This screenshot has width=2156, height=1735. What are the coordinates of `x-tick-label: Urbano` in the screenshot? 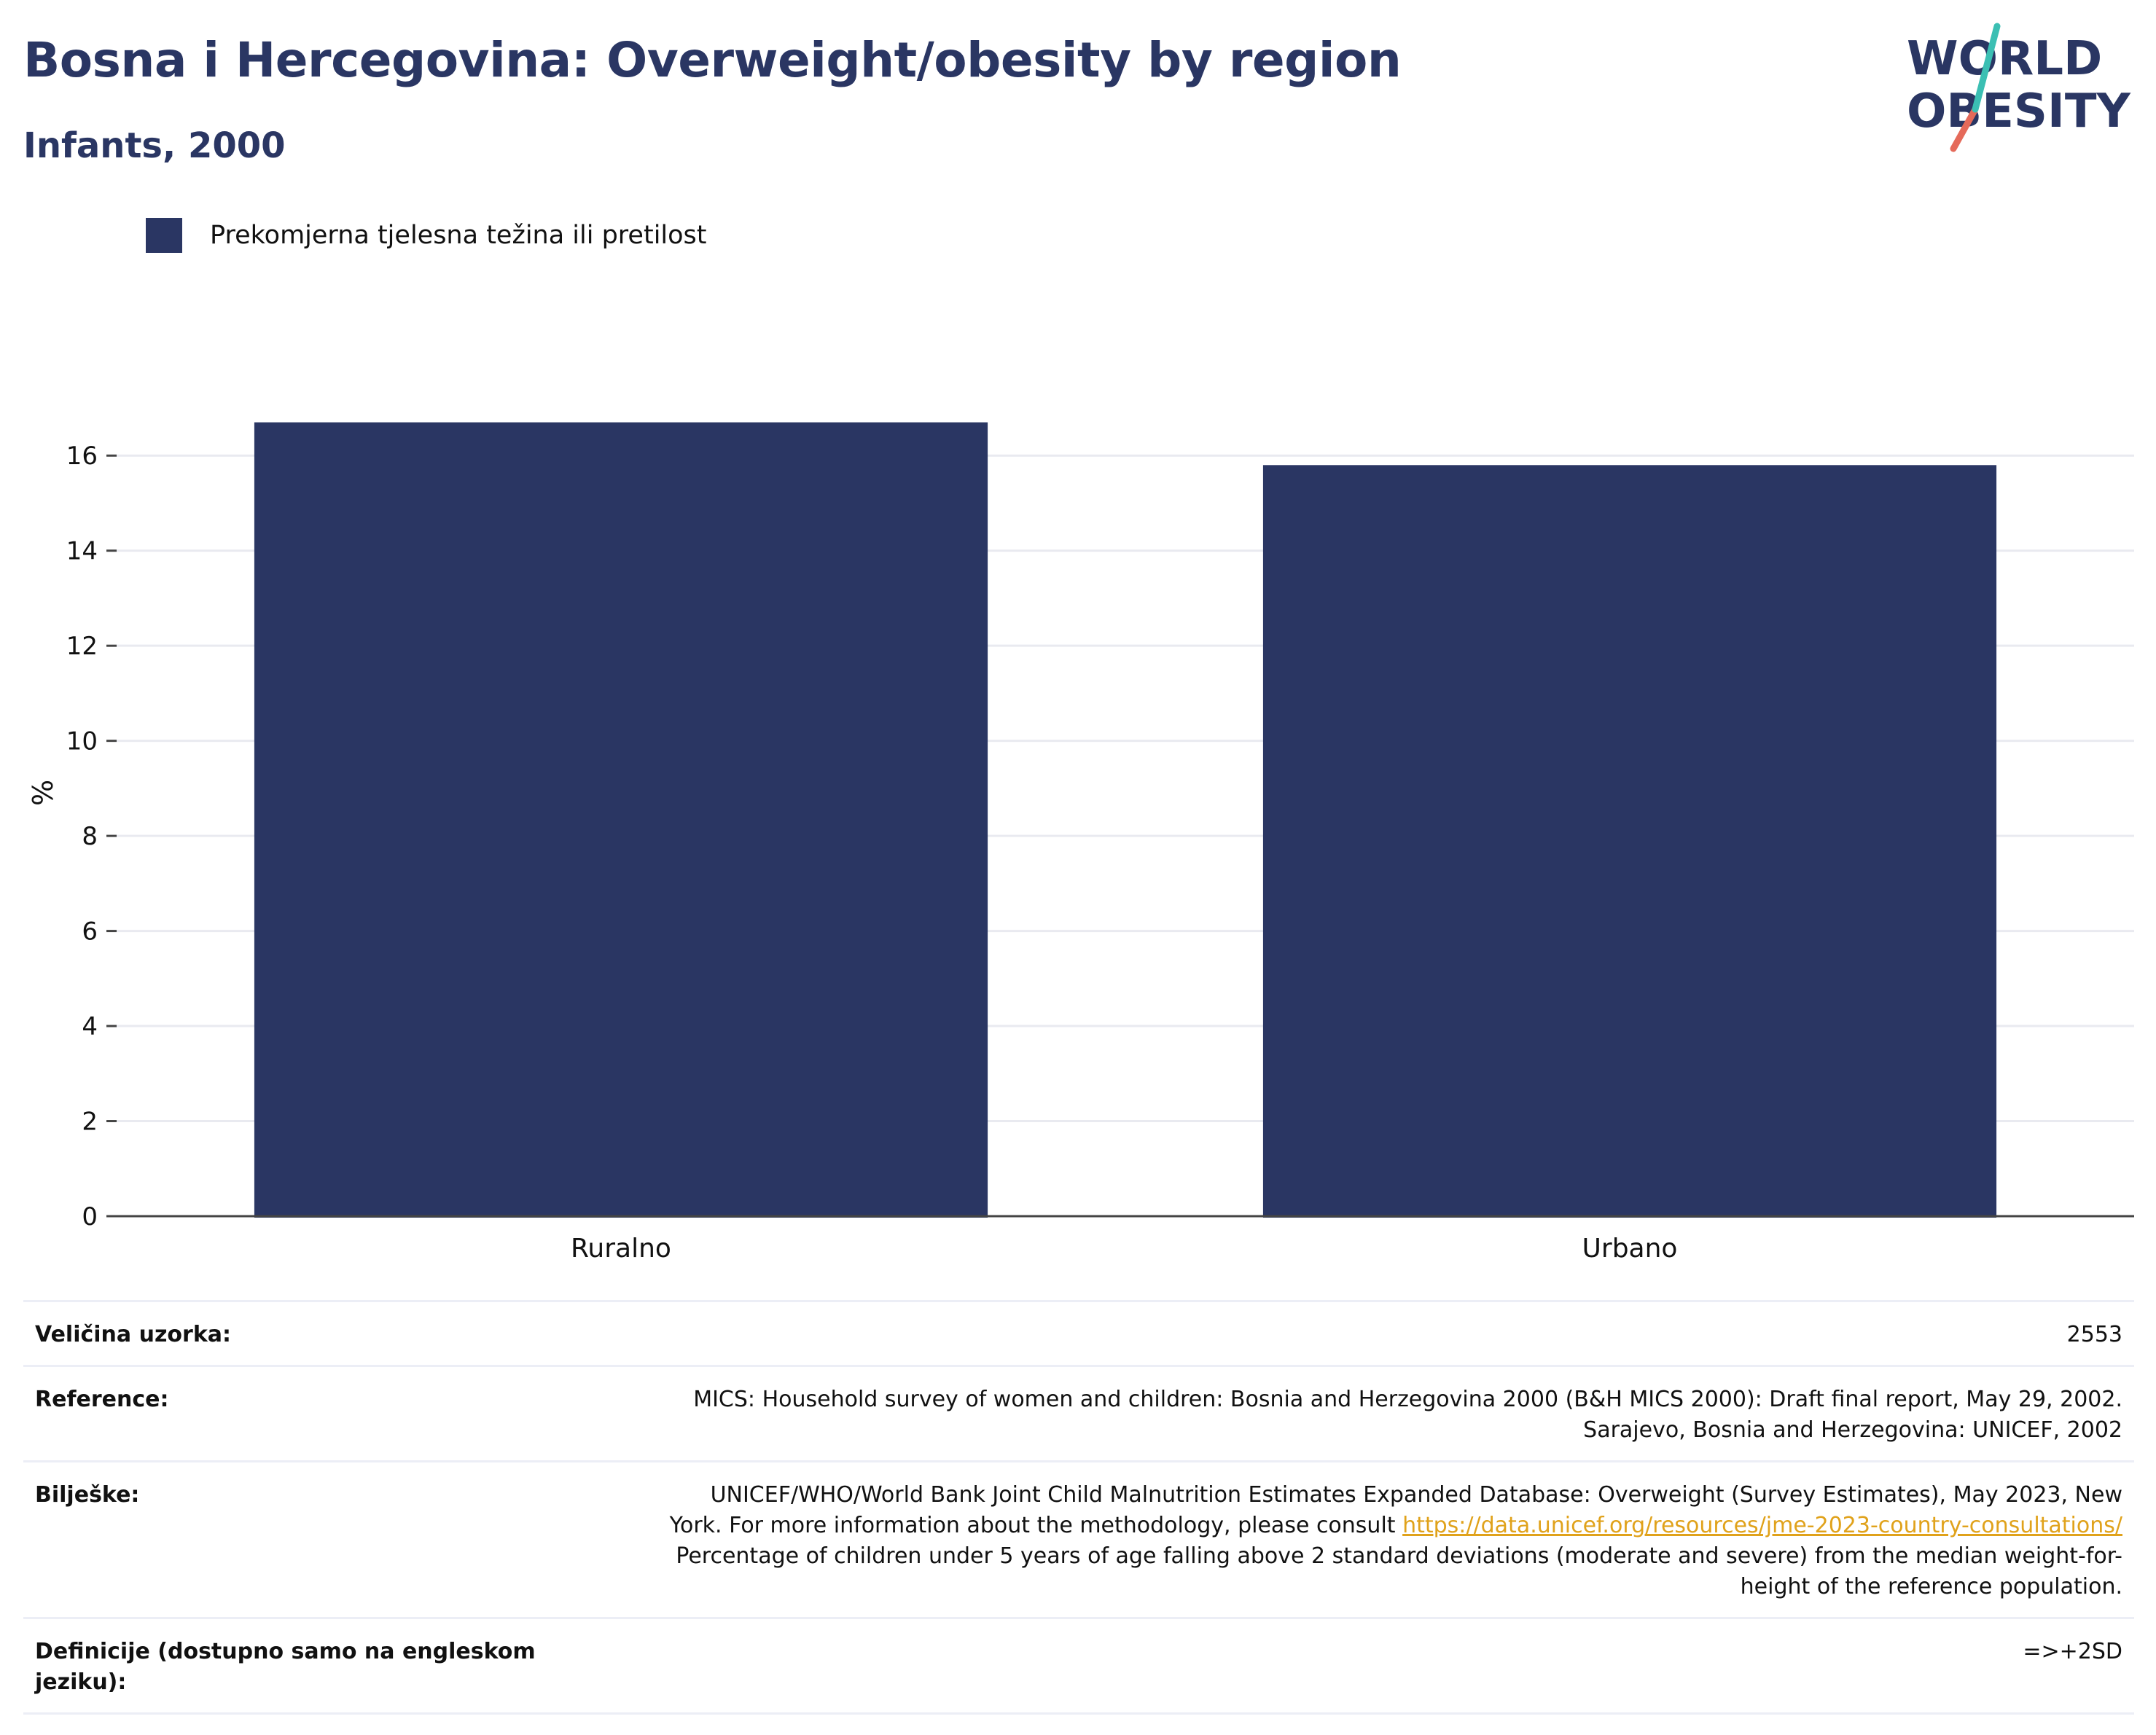 It's located at (1630, 1249).